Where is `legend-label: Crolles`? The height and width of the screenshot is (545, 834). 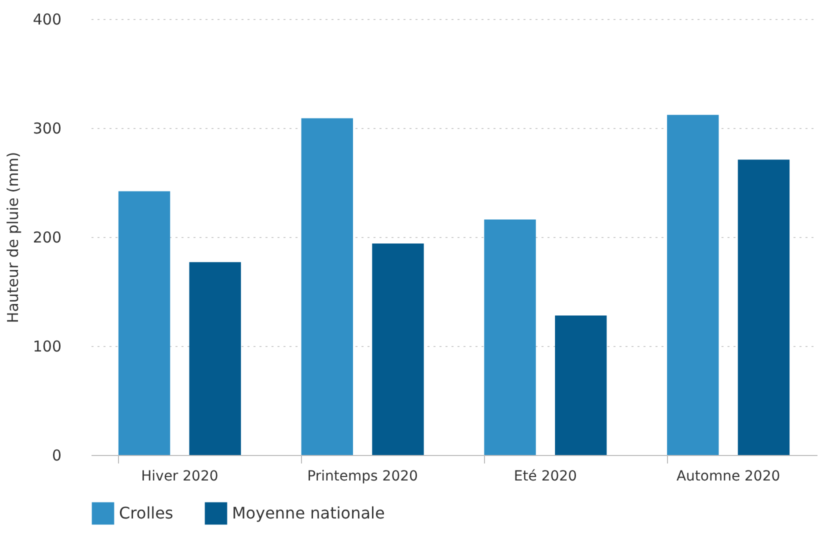
legend-label: Crolles is located at coordinates (146, 512).